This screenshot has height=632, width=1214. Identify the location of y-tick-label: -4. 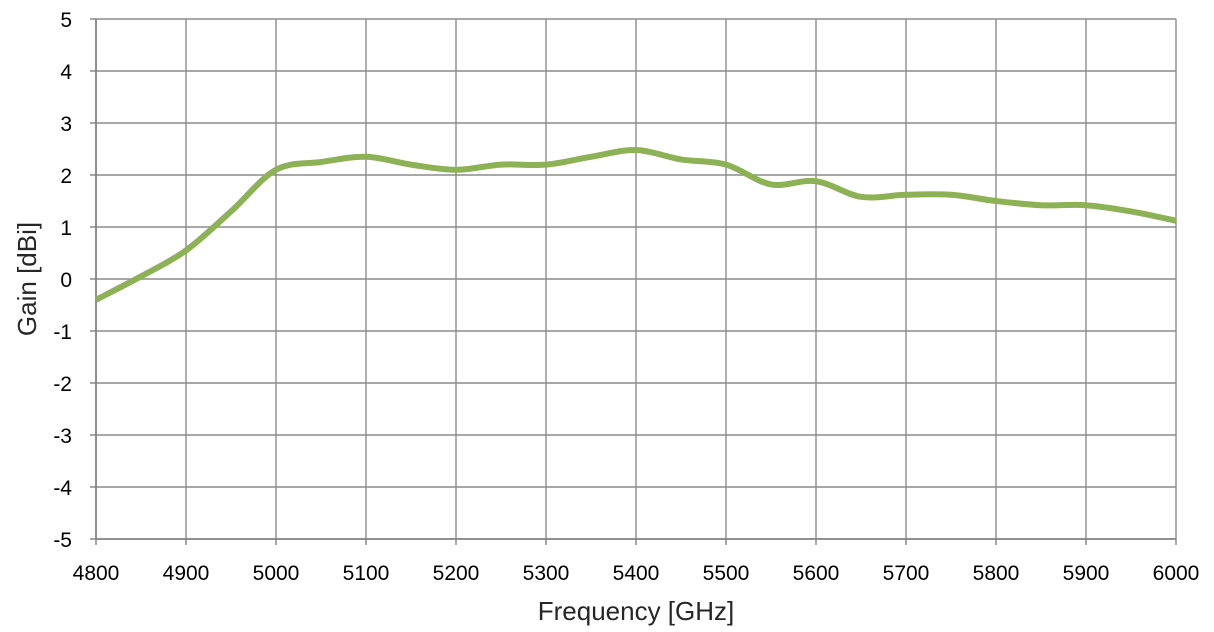
(62, 488).